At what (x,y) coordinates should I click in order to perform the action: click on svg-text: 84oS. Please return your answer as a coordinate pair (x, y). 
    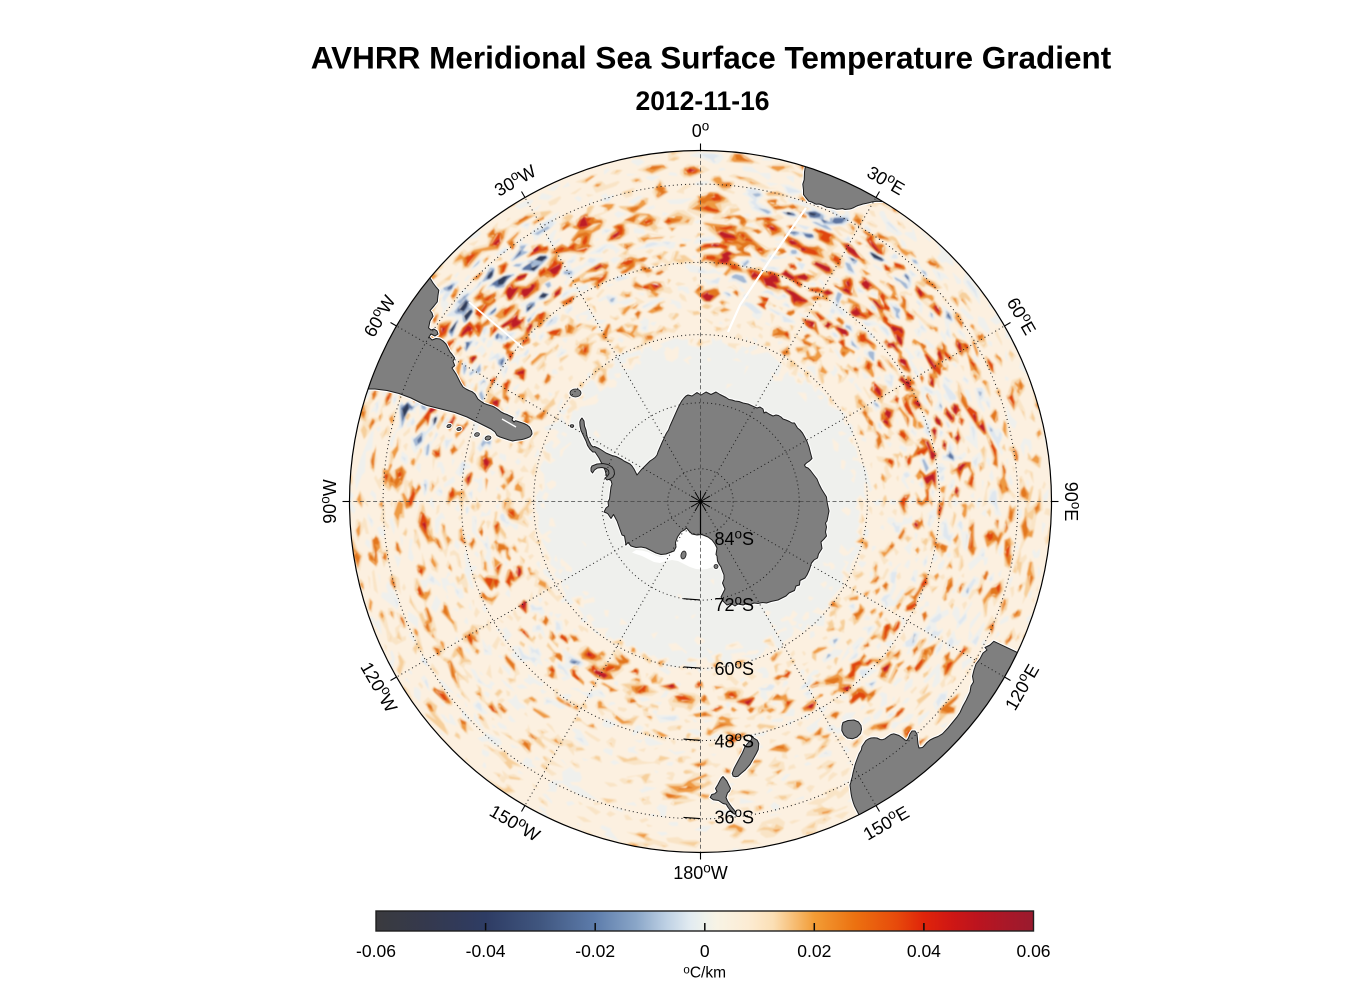
    Looking at the image, I should click on (735, 538).